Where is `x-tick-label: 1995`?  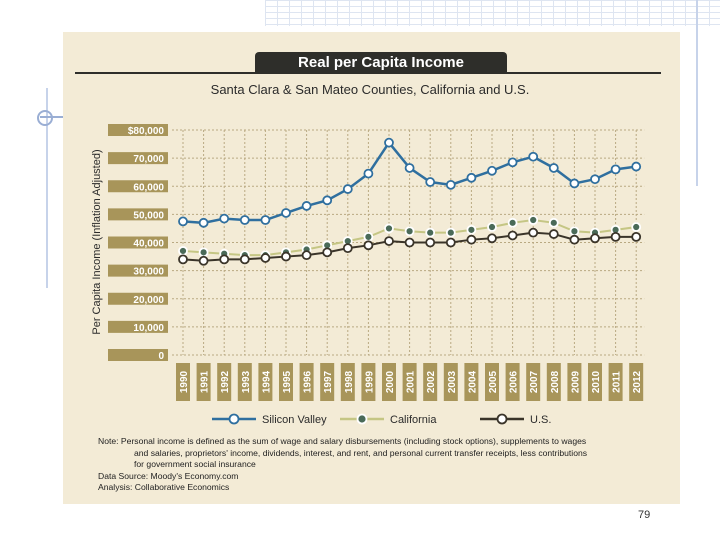 x-tick-label: 1995 is located at coordinates (287, 381).